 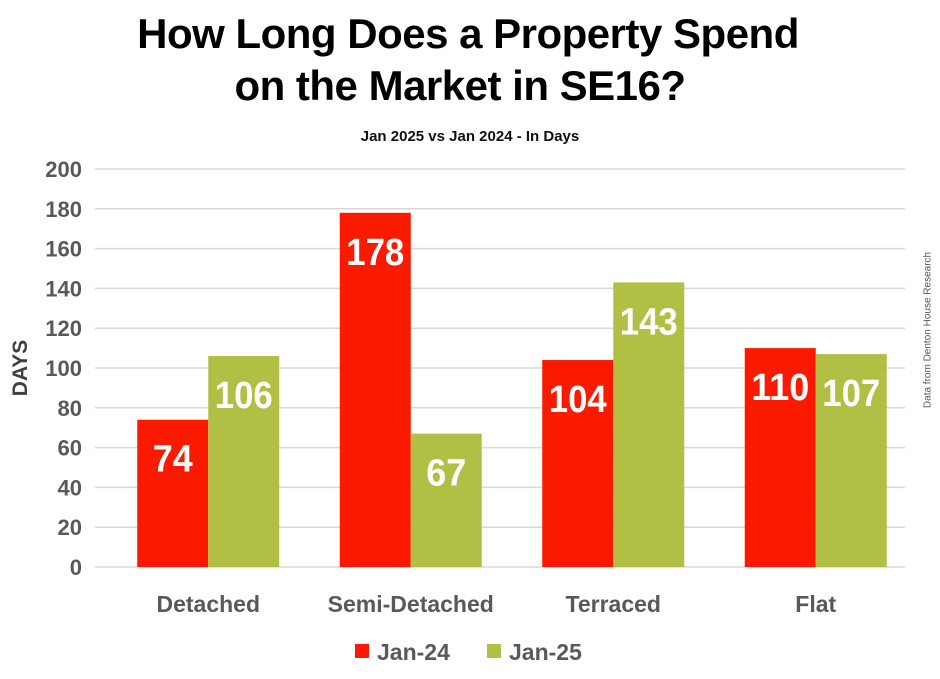 I want to click on chart-subtitle: Jan 2025 vs Jan 2024 - In Days, so click(x=470, y=136).